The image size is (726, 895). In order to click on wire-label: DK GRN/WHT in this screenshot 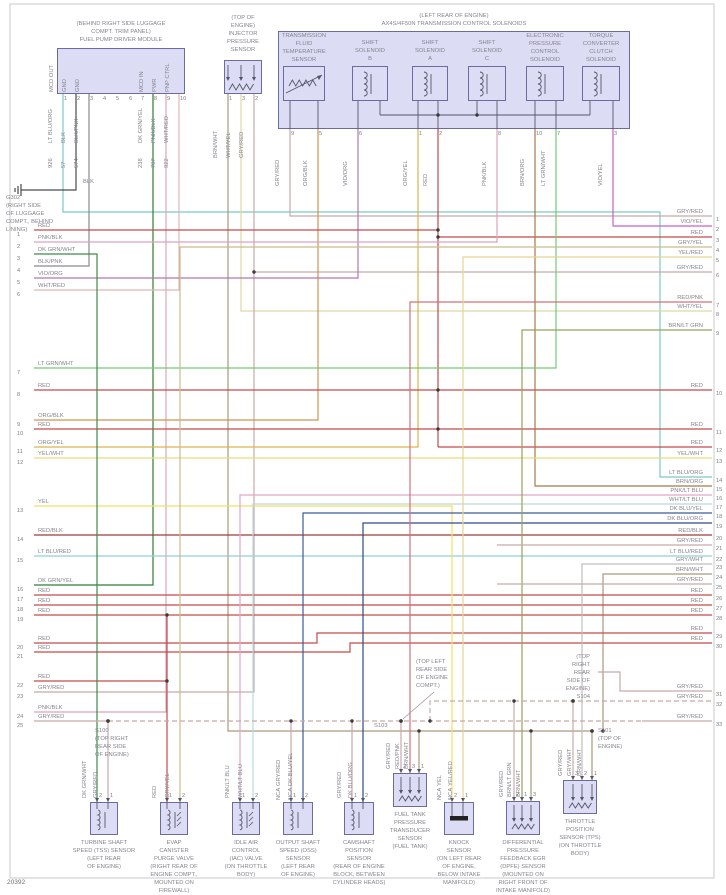, I will do `click(85, 779)`.